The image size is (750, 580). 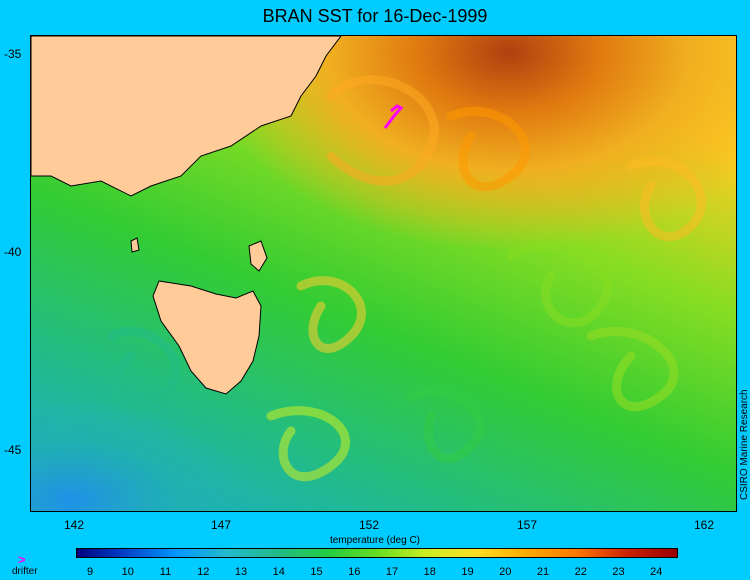 What do you see at coordinates (375, 540) in the screenshot?
I see `axis-title: temperature (deg C)` at bounding box center [375, 540].